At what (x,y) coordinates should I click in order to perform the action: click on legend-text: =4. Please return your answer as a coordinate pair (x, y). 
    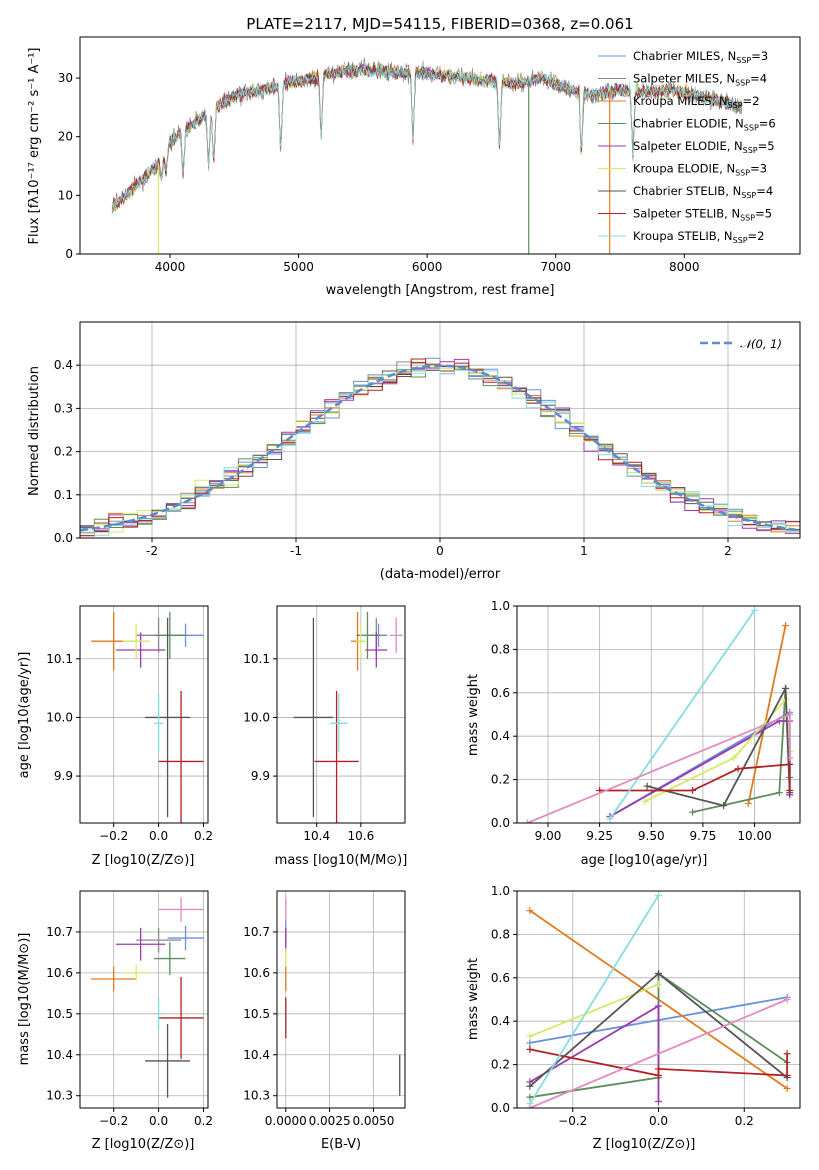
    Looking at the image, I should click on (764, 191).